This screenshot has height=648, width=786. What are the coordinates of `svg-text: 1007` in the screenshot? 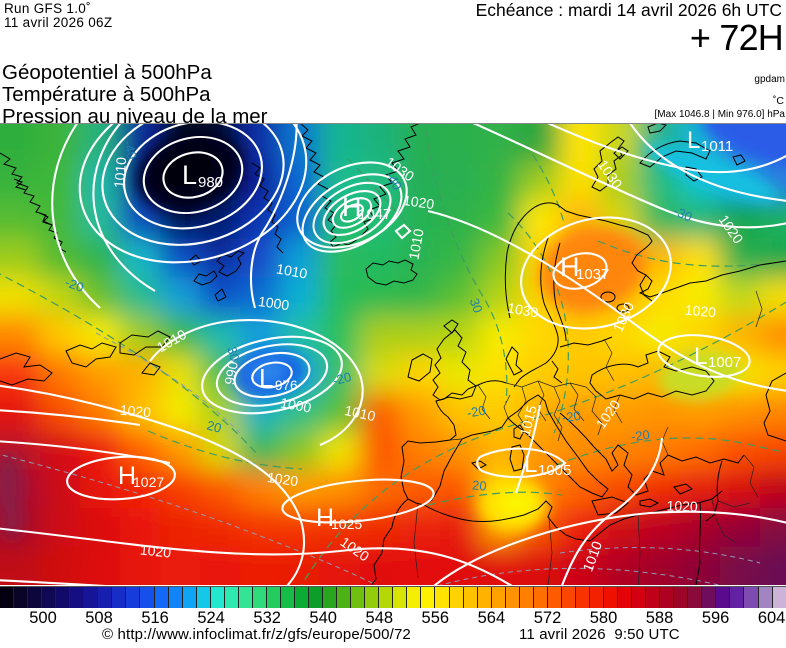 It's located at (724, 362).